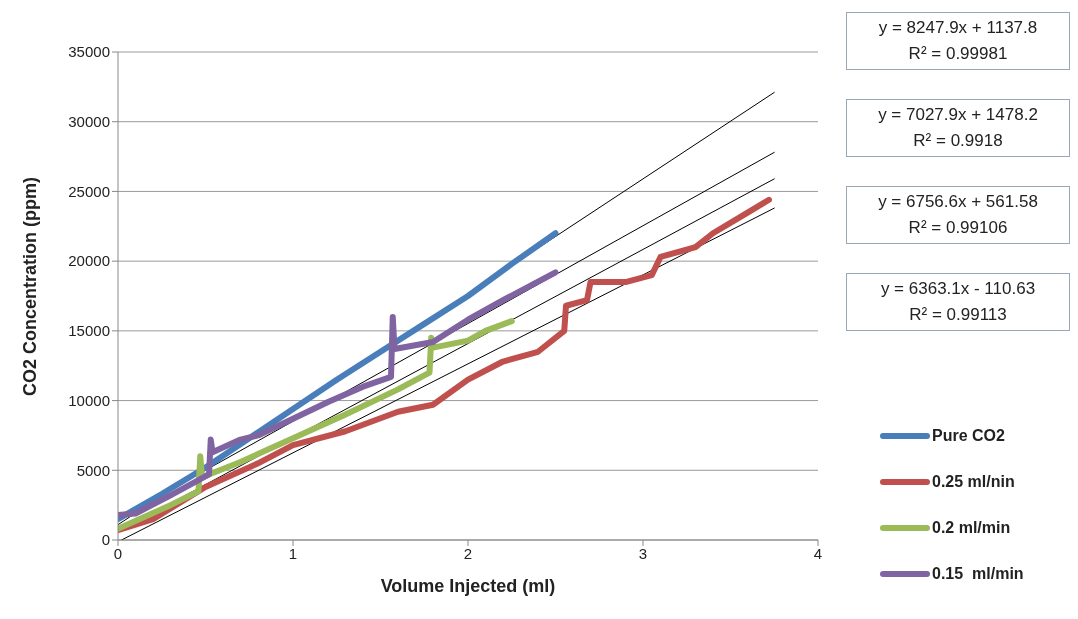  I want to click on legend-label: Pure CO2, so click(968, 436).